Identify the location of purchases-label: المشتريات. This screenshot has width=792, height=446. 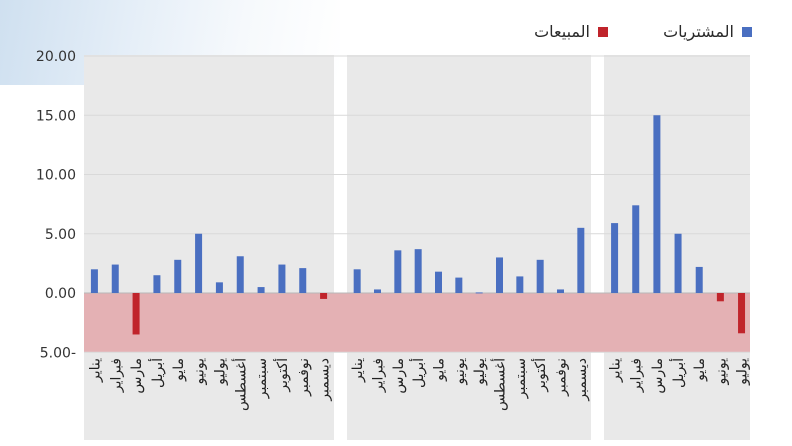
(698, 31).